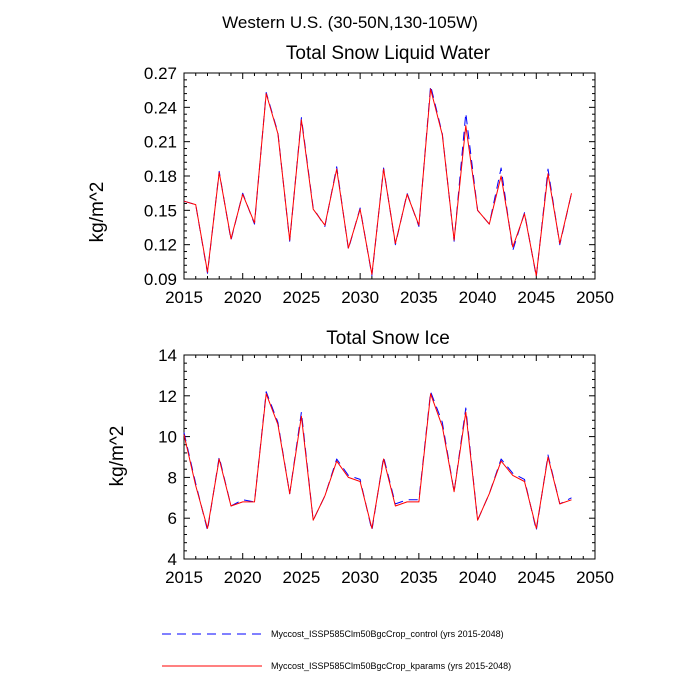 Image resolution: width=700 pixels, height=700 pixels. What do you see at coordinates (160, 142) in the screenshot?
I see `y-tick-label: 0.21` at bounding box center [160, 142].